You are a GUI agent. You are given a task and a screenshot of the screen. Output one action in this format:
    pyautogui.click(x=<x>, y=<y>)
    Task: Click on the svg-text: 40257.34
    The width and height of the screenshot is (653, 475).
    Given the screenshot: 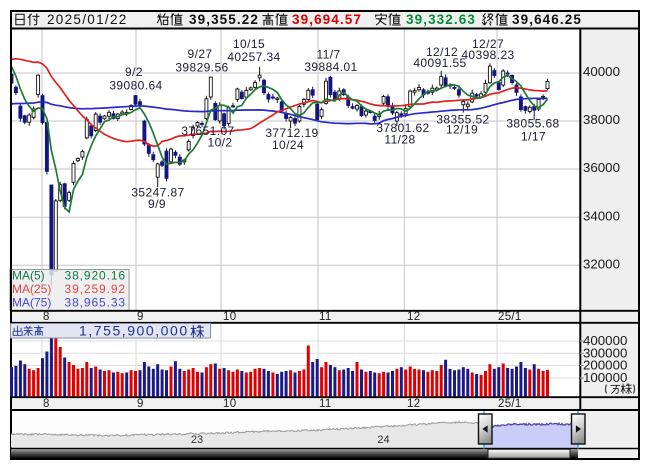 What is the action you would take?
    pyautogui.click(x=253, y=57)
    